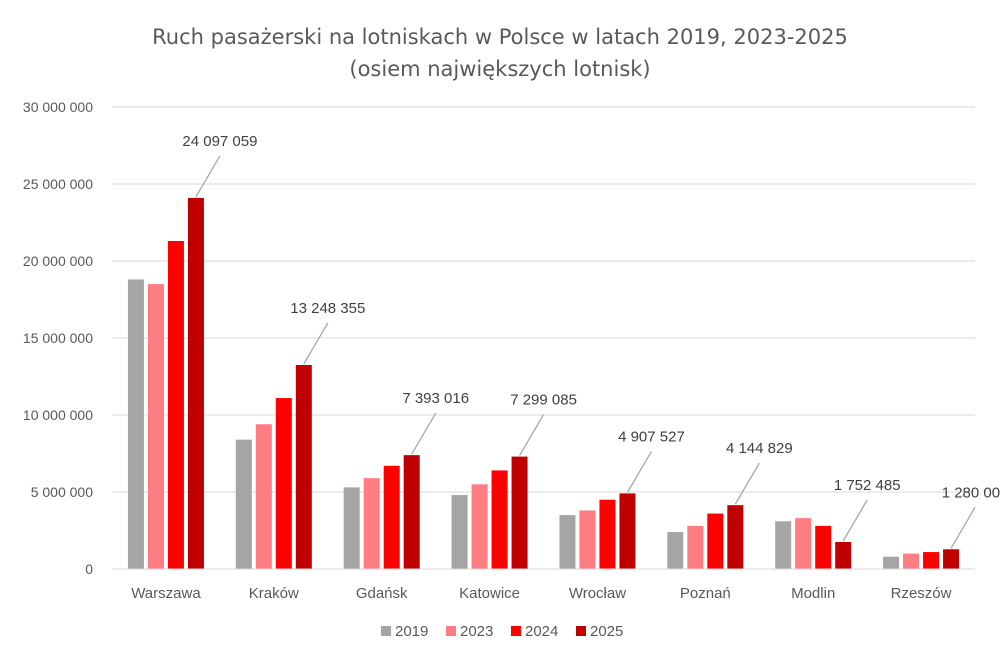  I want to click on x-category-label: Warszawa, so click(166, 593).